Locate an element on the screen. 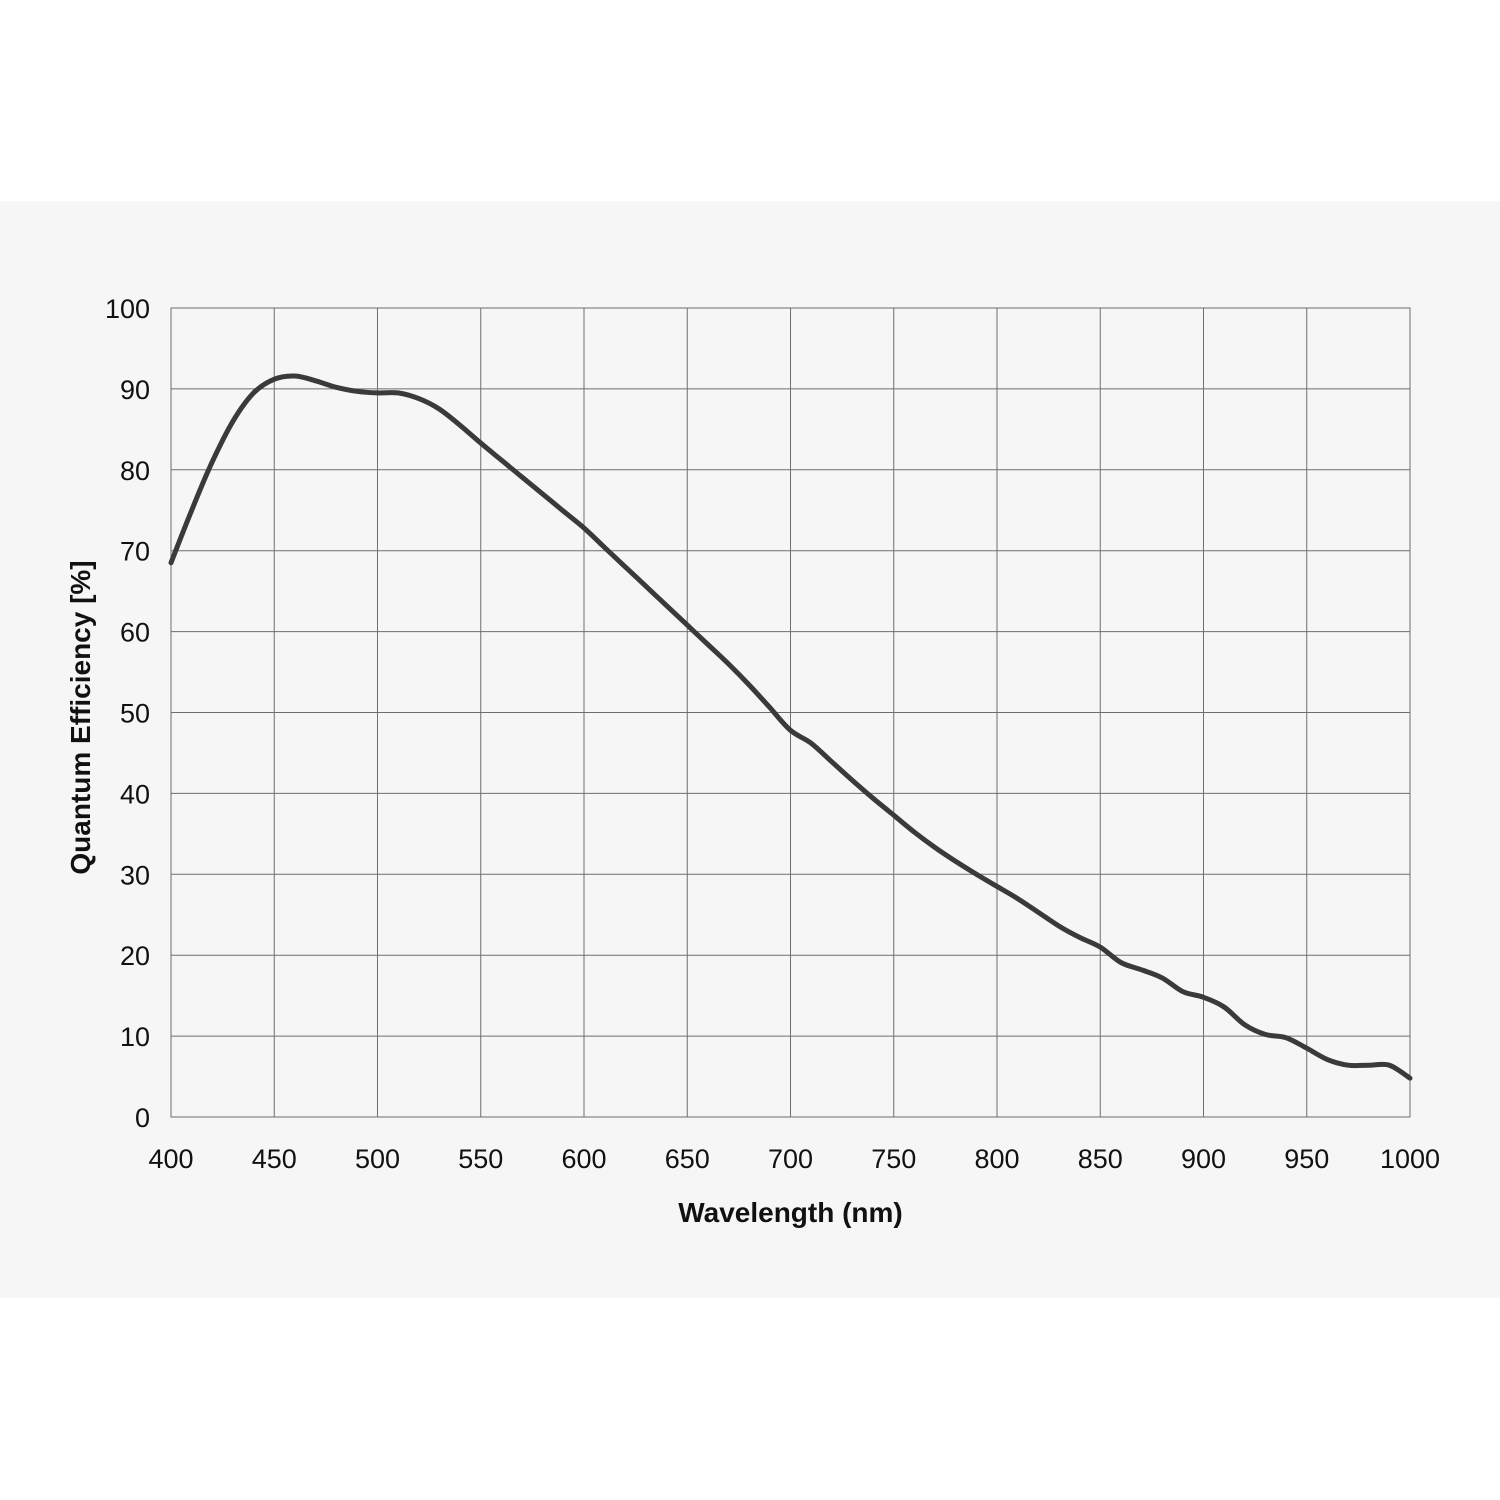 Image resolution: width=1500 pixels, height=1500 pixels. x-tick-label: 1000 is located at coordinates (1410, 1159).